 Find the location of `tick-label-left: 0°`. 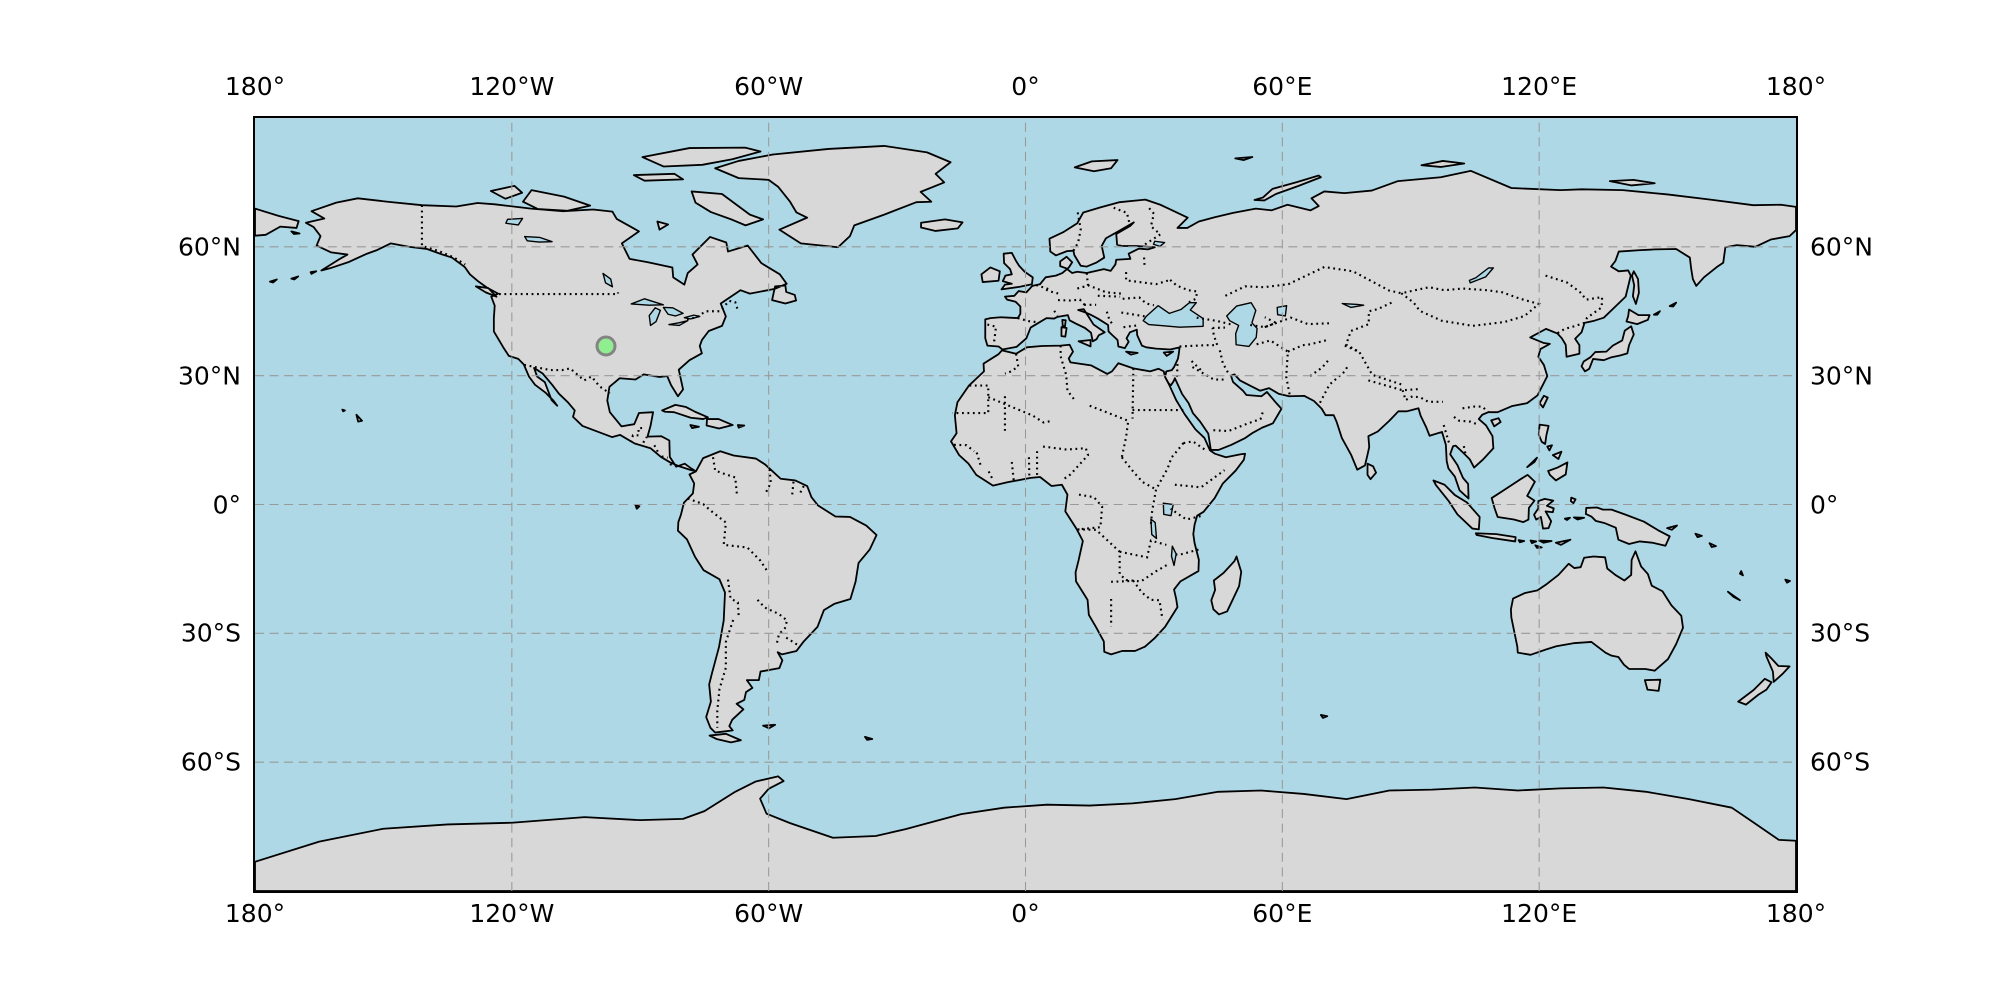

tick-label-left: 0° is located at coordinates (226, 504).